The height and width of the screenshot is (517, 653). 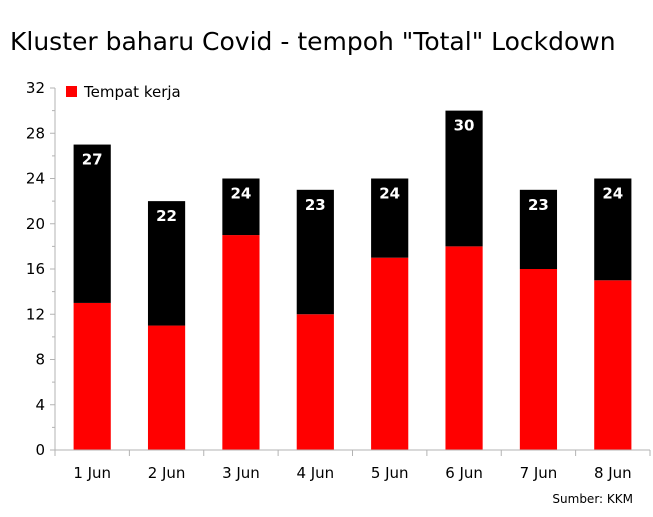 What do you see at coordinates (35, 179) in the screenshot?
I see `y-tick-label: 24` at bounding box center [35, 179].